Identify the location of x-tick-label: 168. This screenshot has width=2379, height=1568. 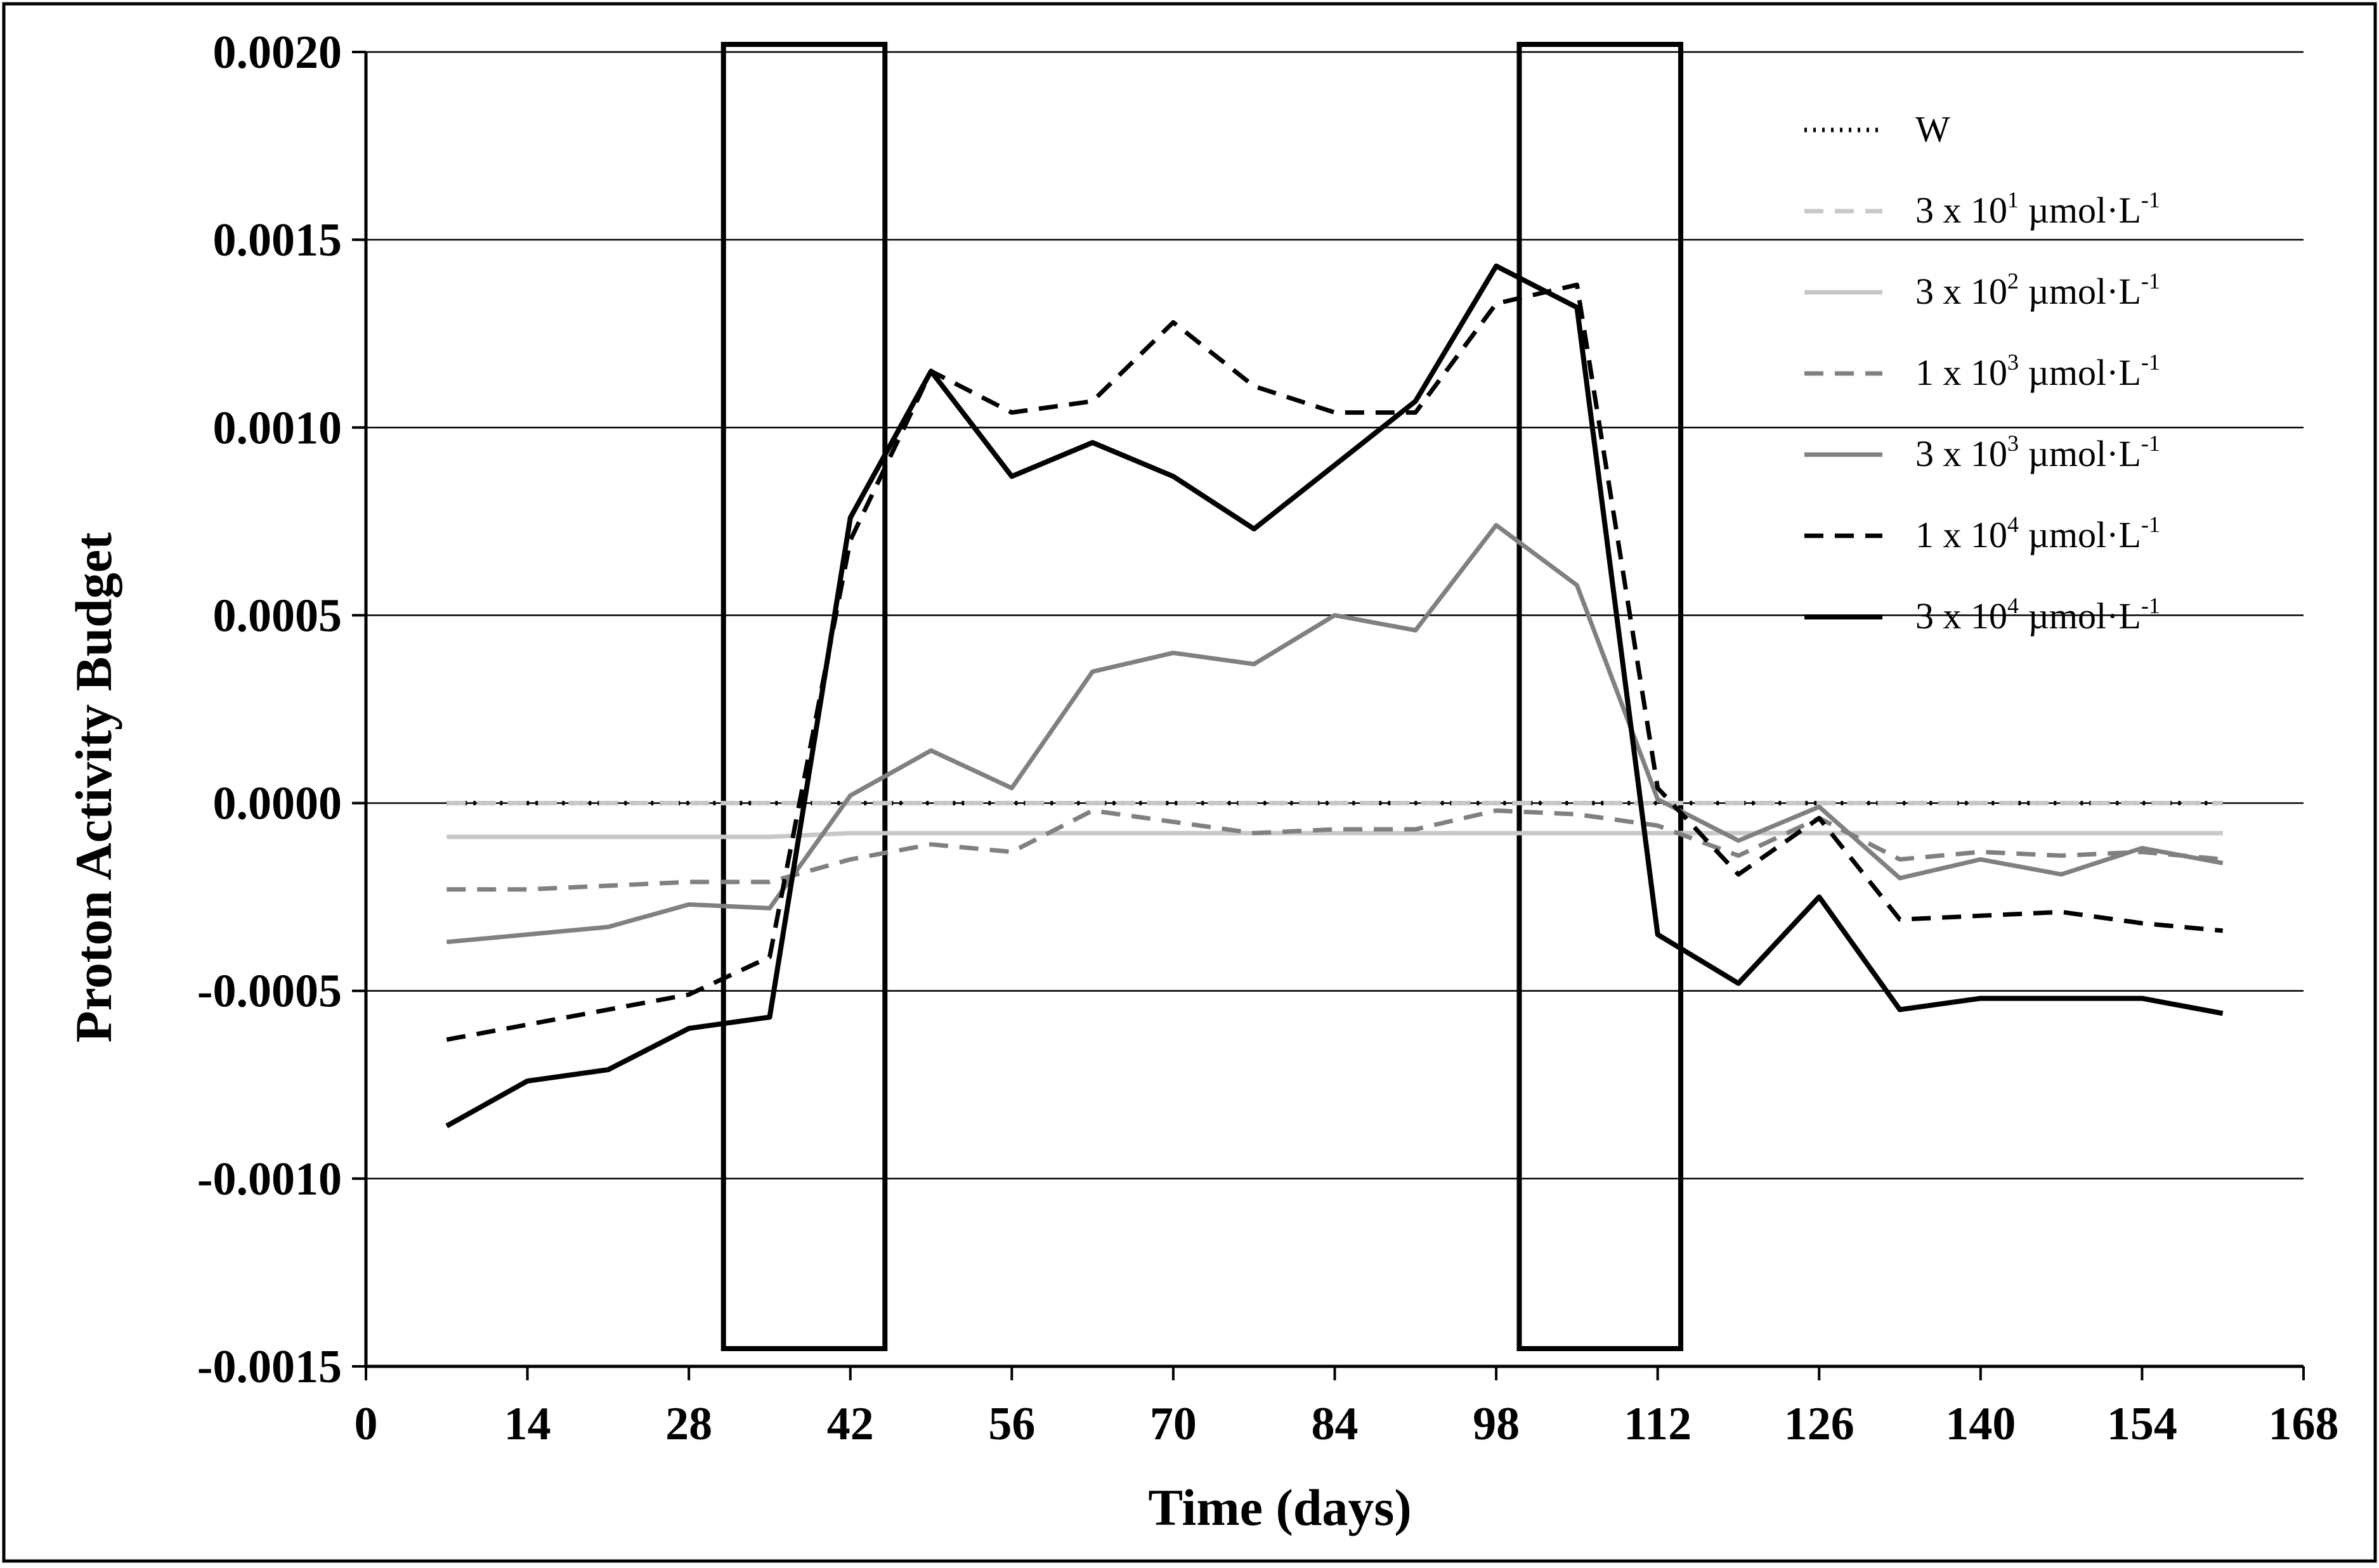
(2304, 1424).